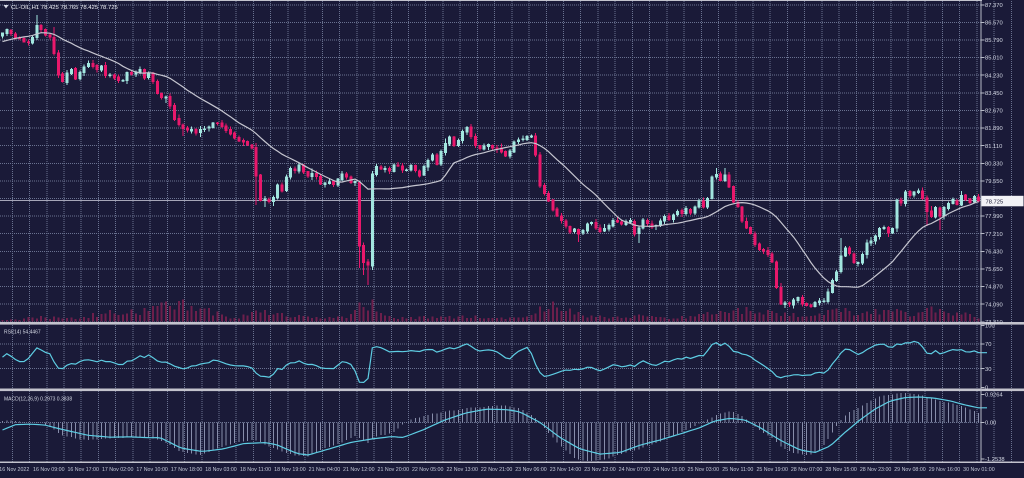  What do you see at coordinates (994, 41) in the screenshot?
I see `svg-text: 85.790` at bounding box center [994, 41].